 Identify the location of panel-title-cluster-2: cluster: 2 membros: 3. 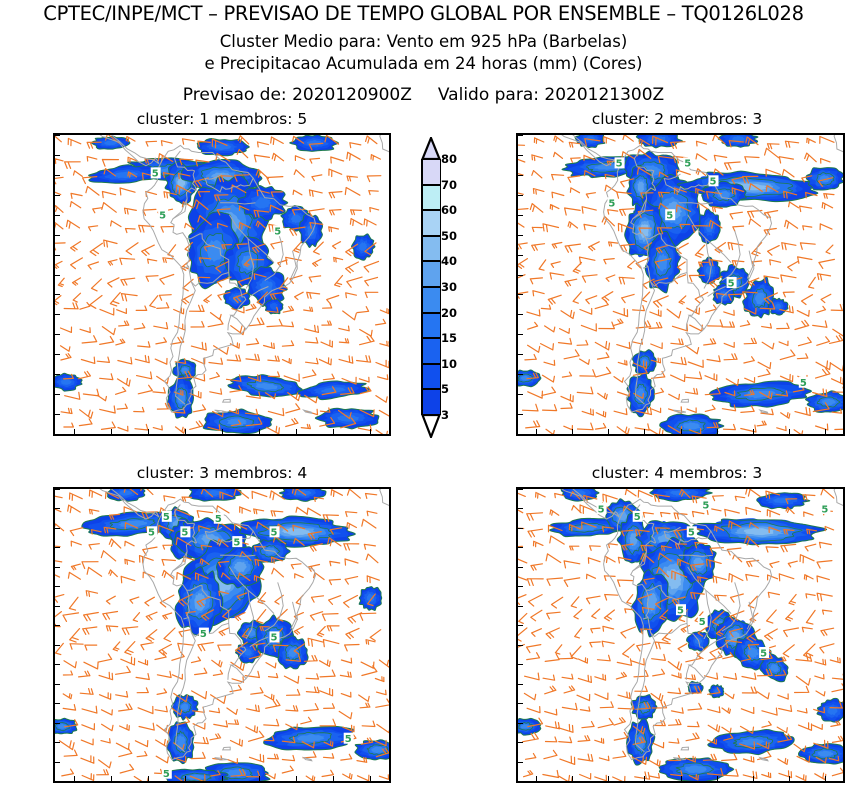
(677, 119).